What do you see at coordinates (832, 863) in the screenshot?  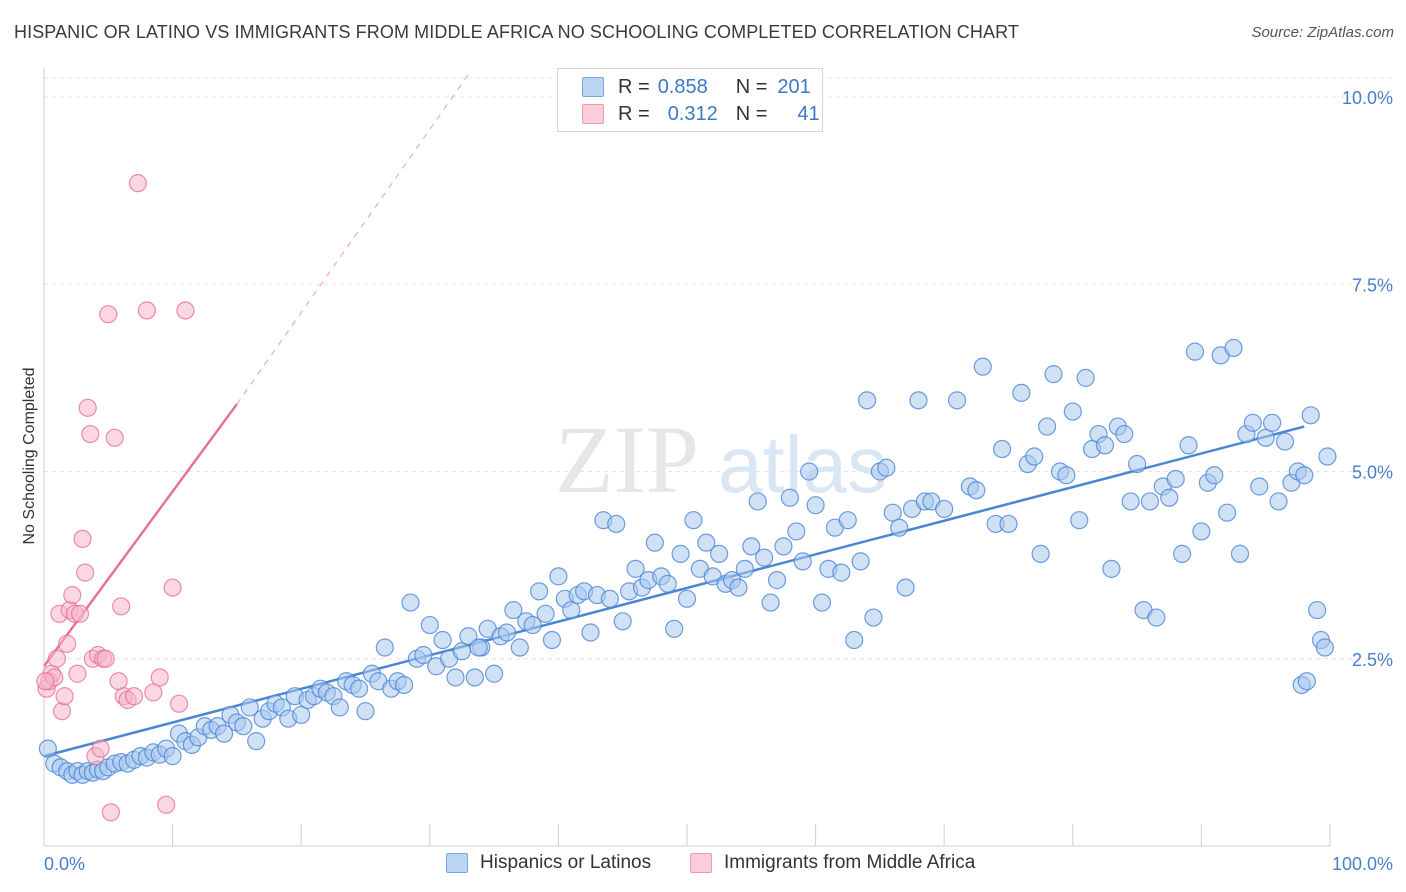 I see `bottom-legend-middle-africa: Immigrants from Middle Africa` at bounding box center [832, 863].